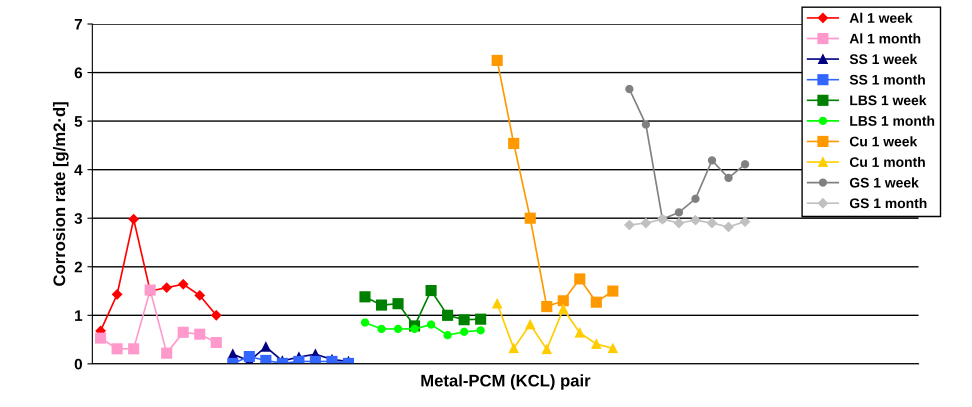 This screenshot has height=407, width=972. Describe the element at coordinates (884, 141) in the screenshot. I see `legend-label: Cu 1 week` at that location.